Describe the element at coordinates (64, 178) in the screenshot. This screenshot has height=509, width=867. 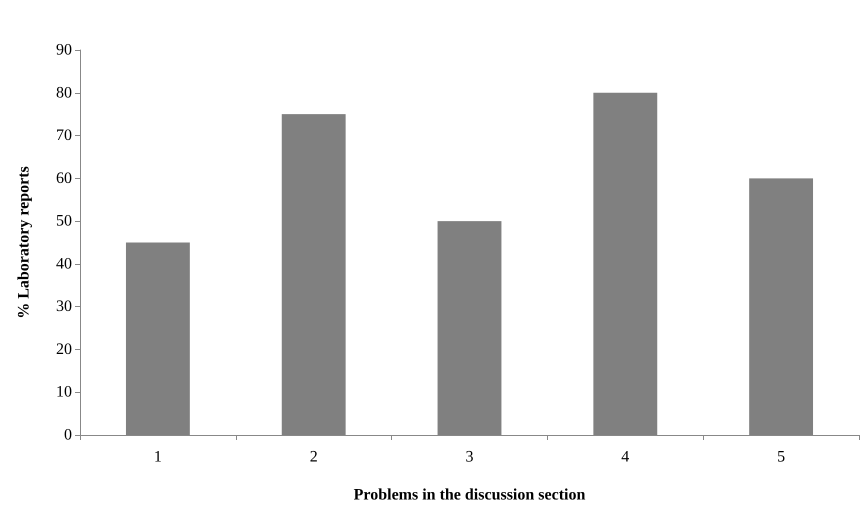
I see `y-tick-label: 60` at that location.